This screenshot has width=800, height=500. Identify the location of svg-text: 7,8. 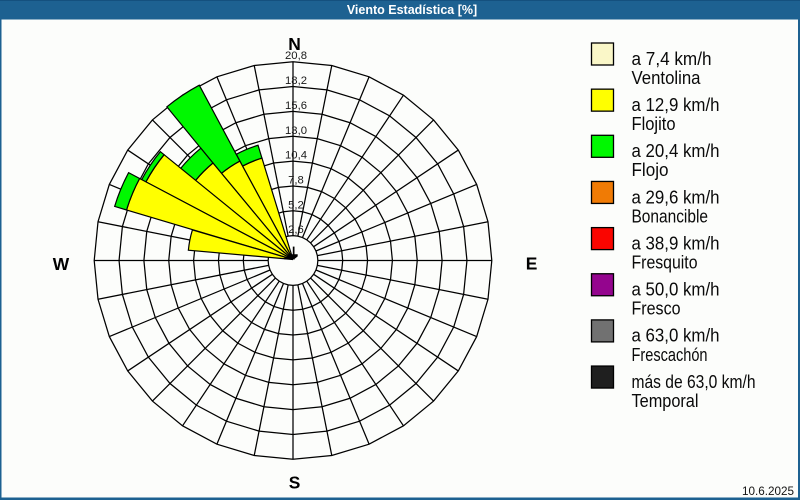
(296, 180).